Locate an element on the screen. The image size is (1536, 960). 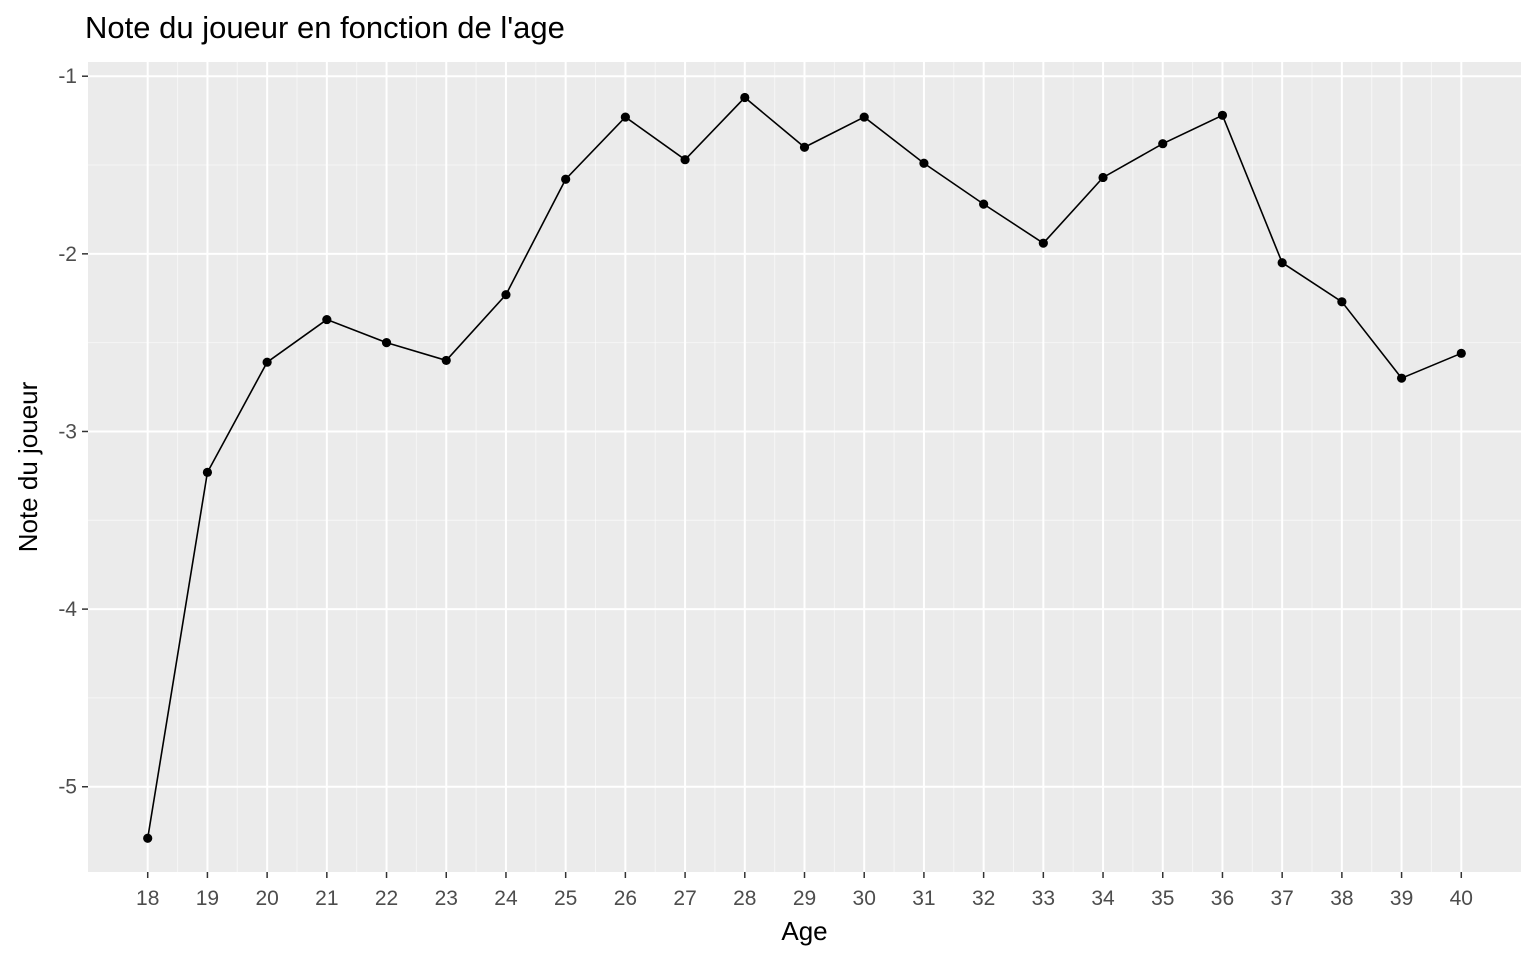
y-tick-label: -3 is located at coordinates (67, 431).